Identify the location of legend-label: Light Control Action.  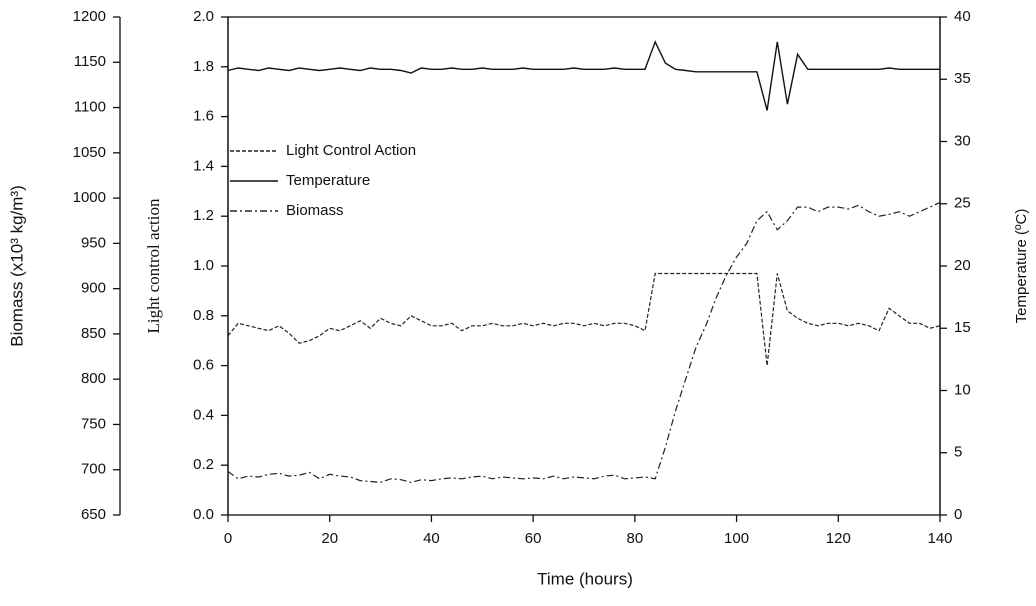
(351, 150).